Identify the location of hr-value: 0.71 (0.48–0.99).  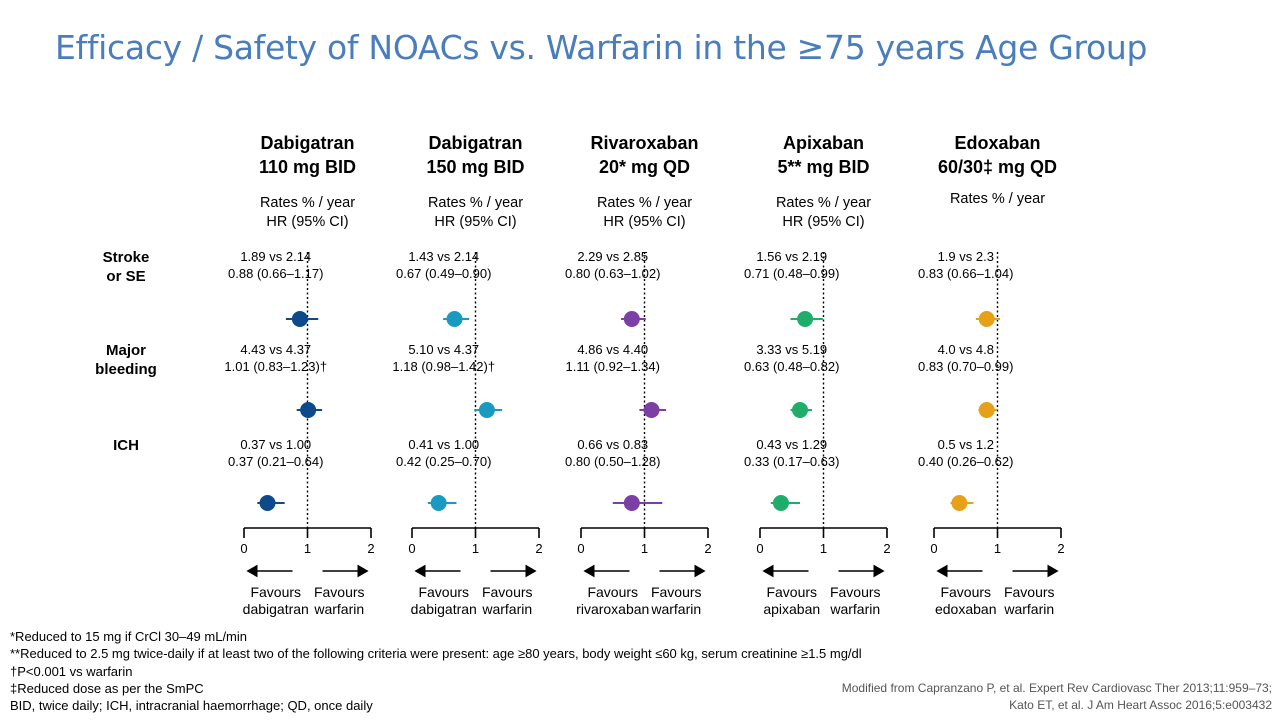
(791, 273).